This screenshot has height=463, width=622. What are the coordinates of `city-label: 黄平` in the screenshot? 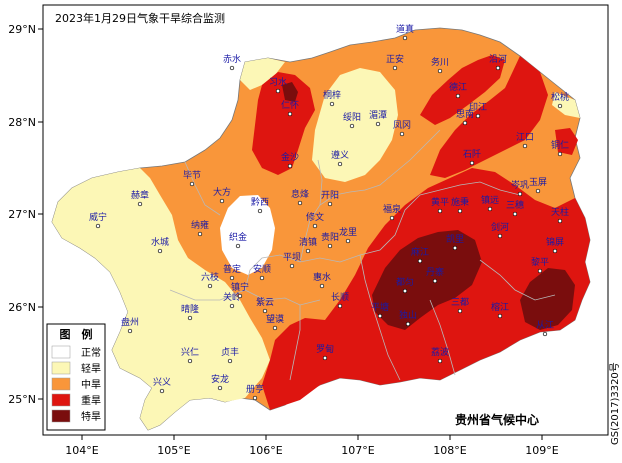 It's located at (440, 202).